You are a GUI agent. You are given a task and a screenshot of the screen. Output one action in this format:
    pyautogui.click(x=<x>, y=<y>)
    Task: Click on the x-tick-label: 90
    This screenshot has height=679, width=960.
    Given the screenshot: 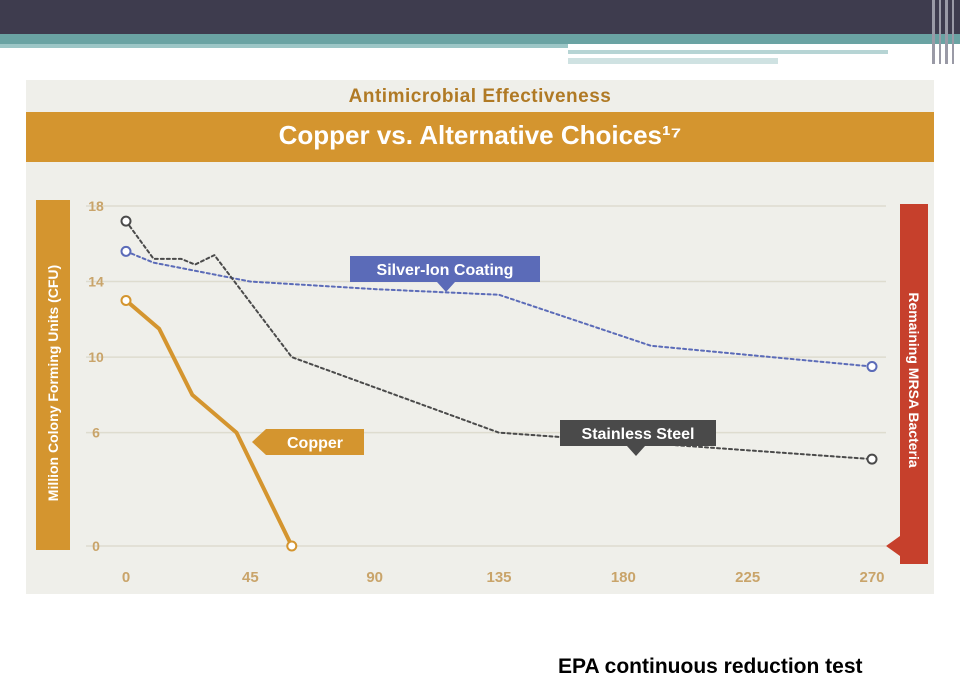 What is the action you would take?
    pyautogui.click(x=374, y=577)
    